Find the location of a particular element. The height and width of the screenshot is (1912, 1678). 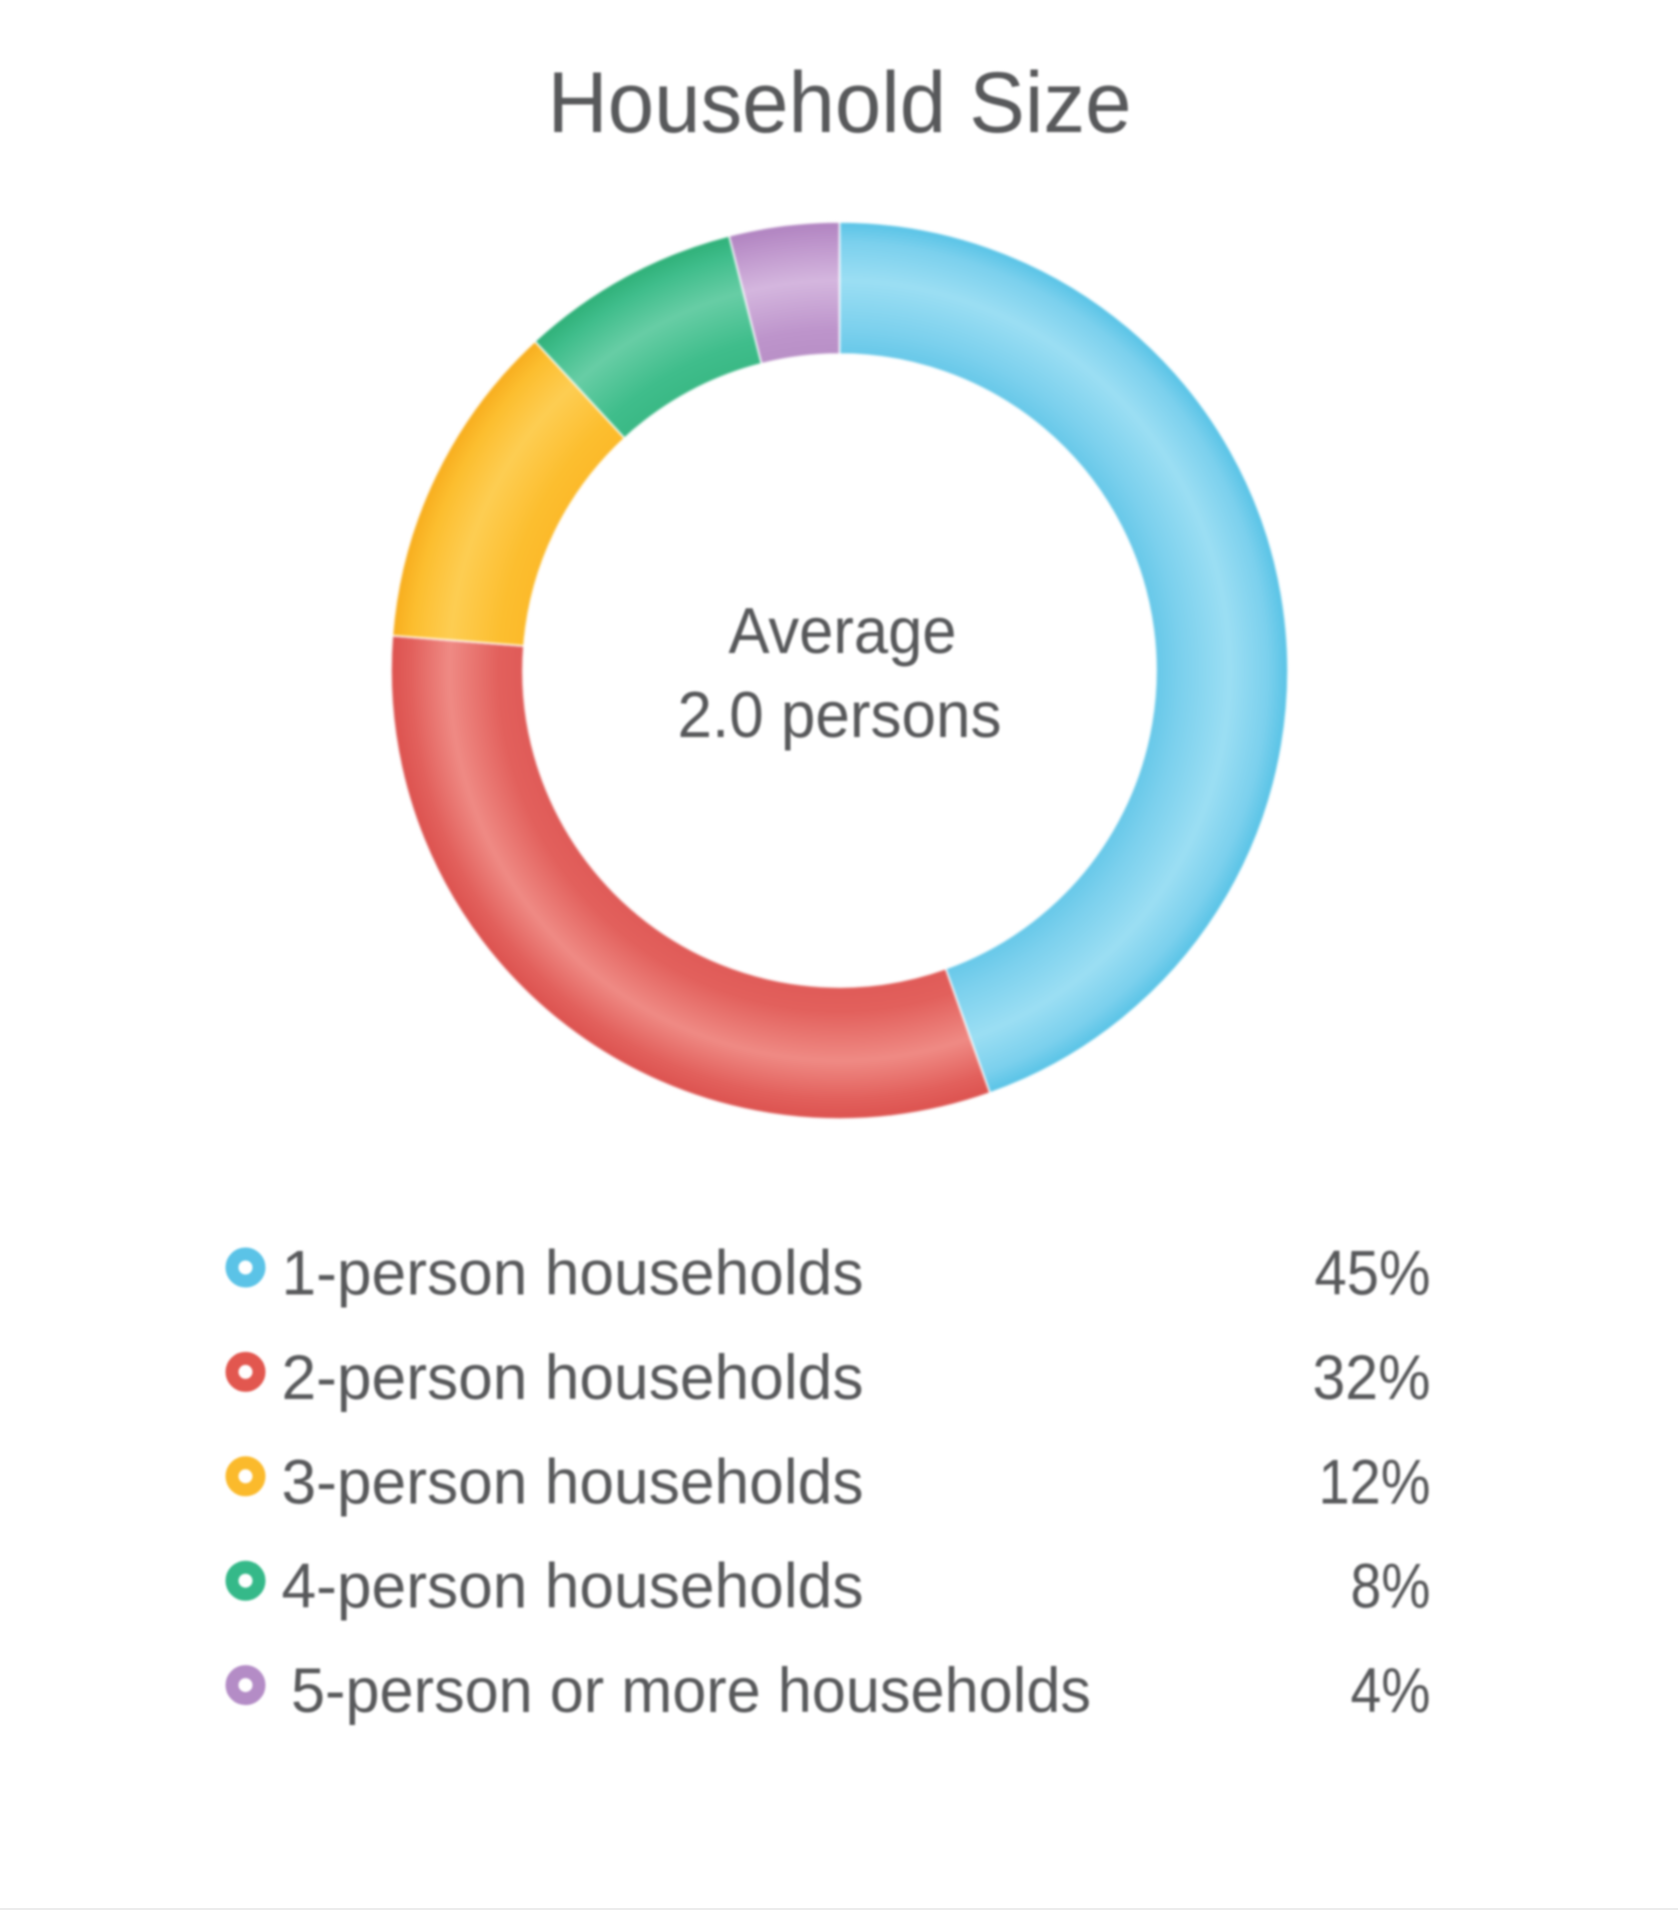

svg-text: 1-person households is located at coordinates (573, 1274).